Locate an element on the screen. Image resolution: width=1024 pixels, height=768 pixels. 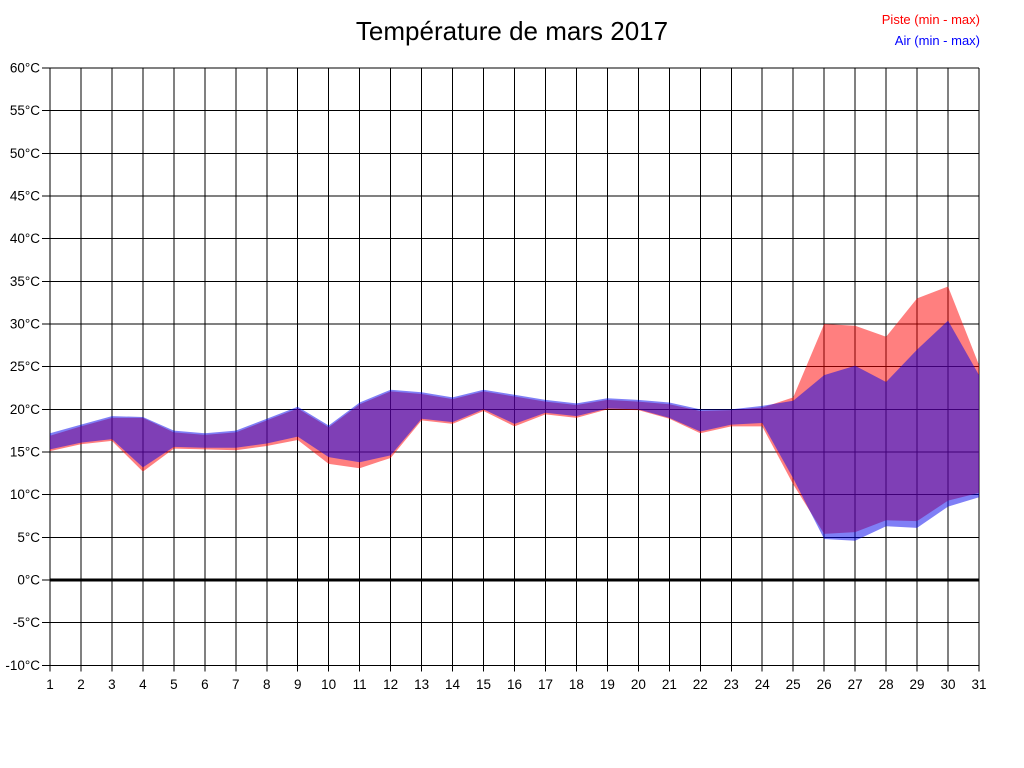
x-tick-label: 31 is located at coordinates (978, 684).